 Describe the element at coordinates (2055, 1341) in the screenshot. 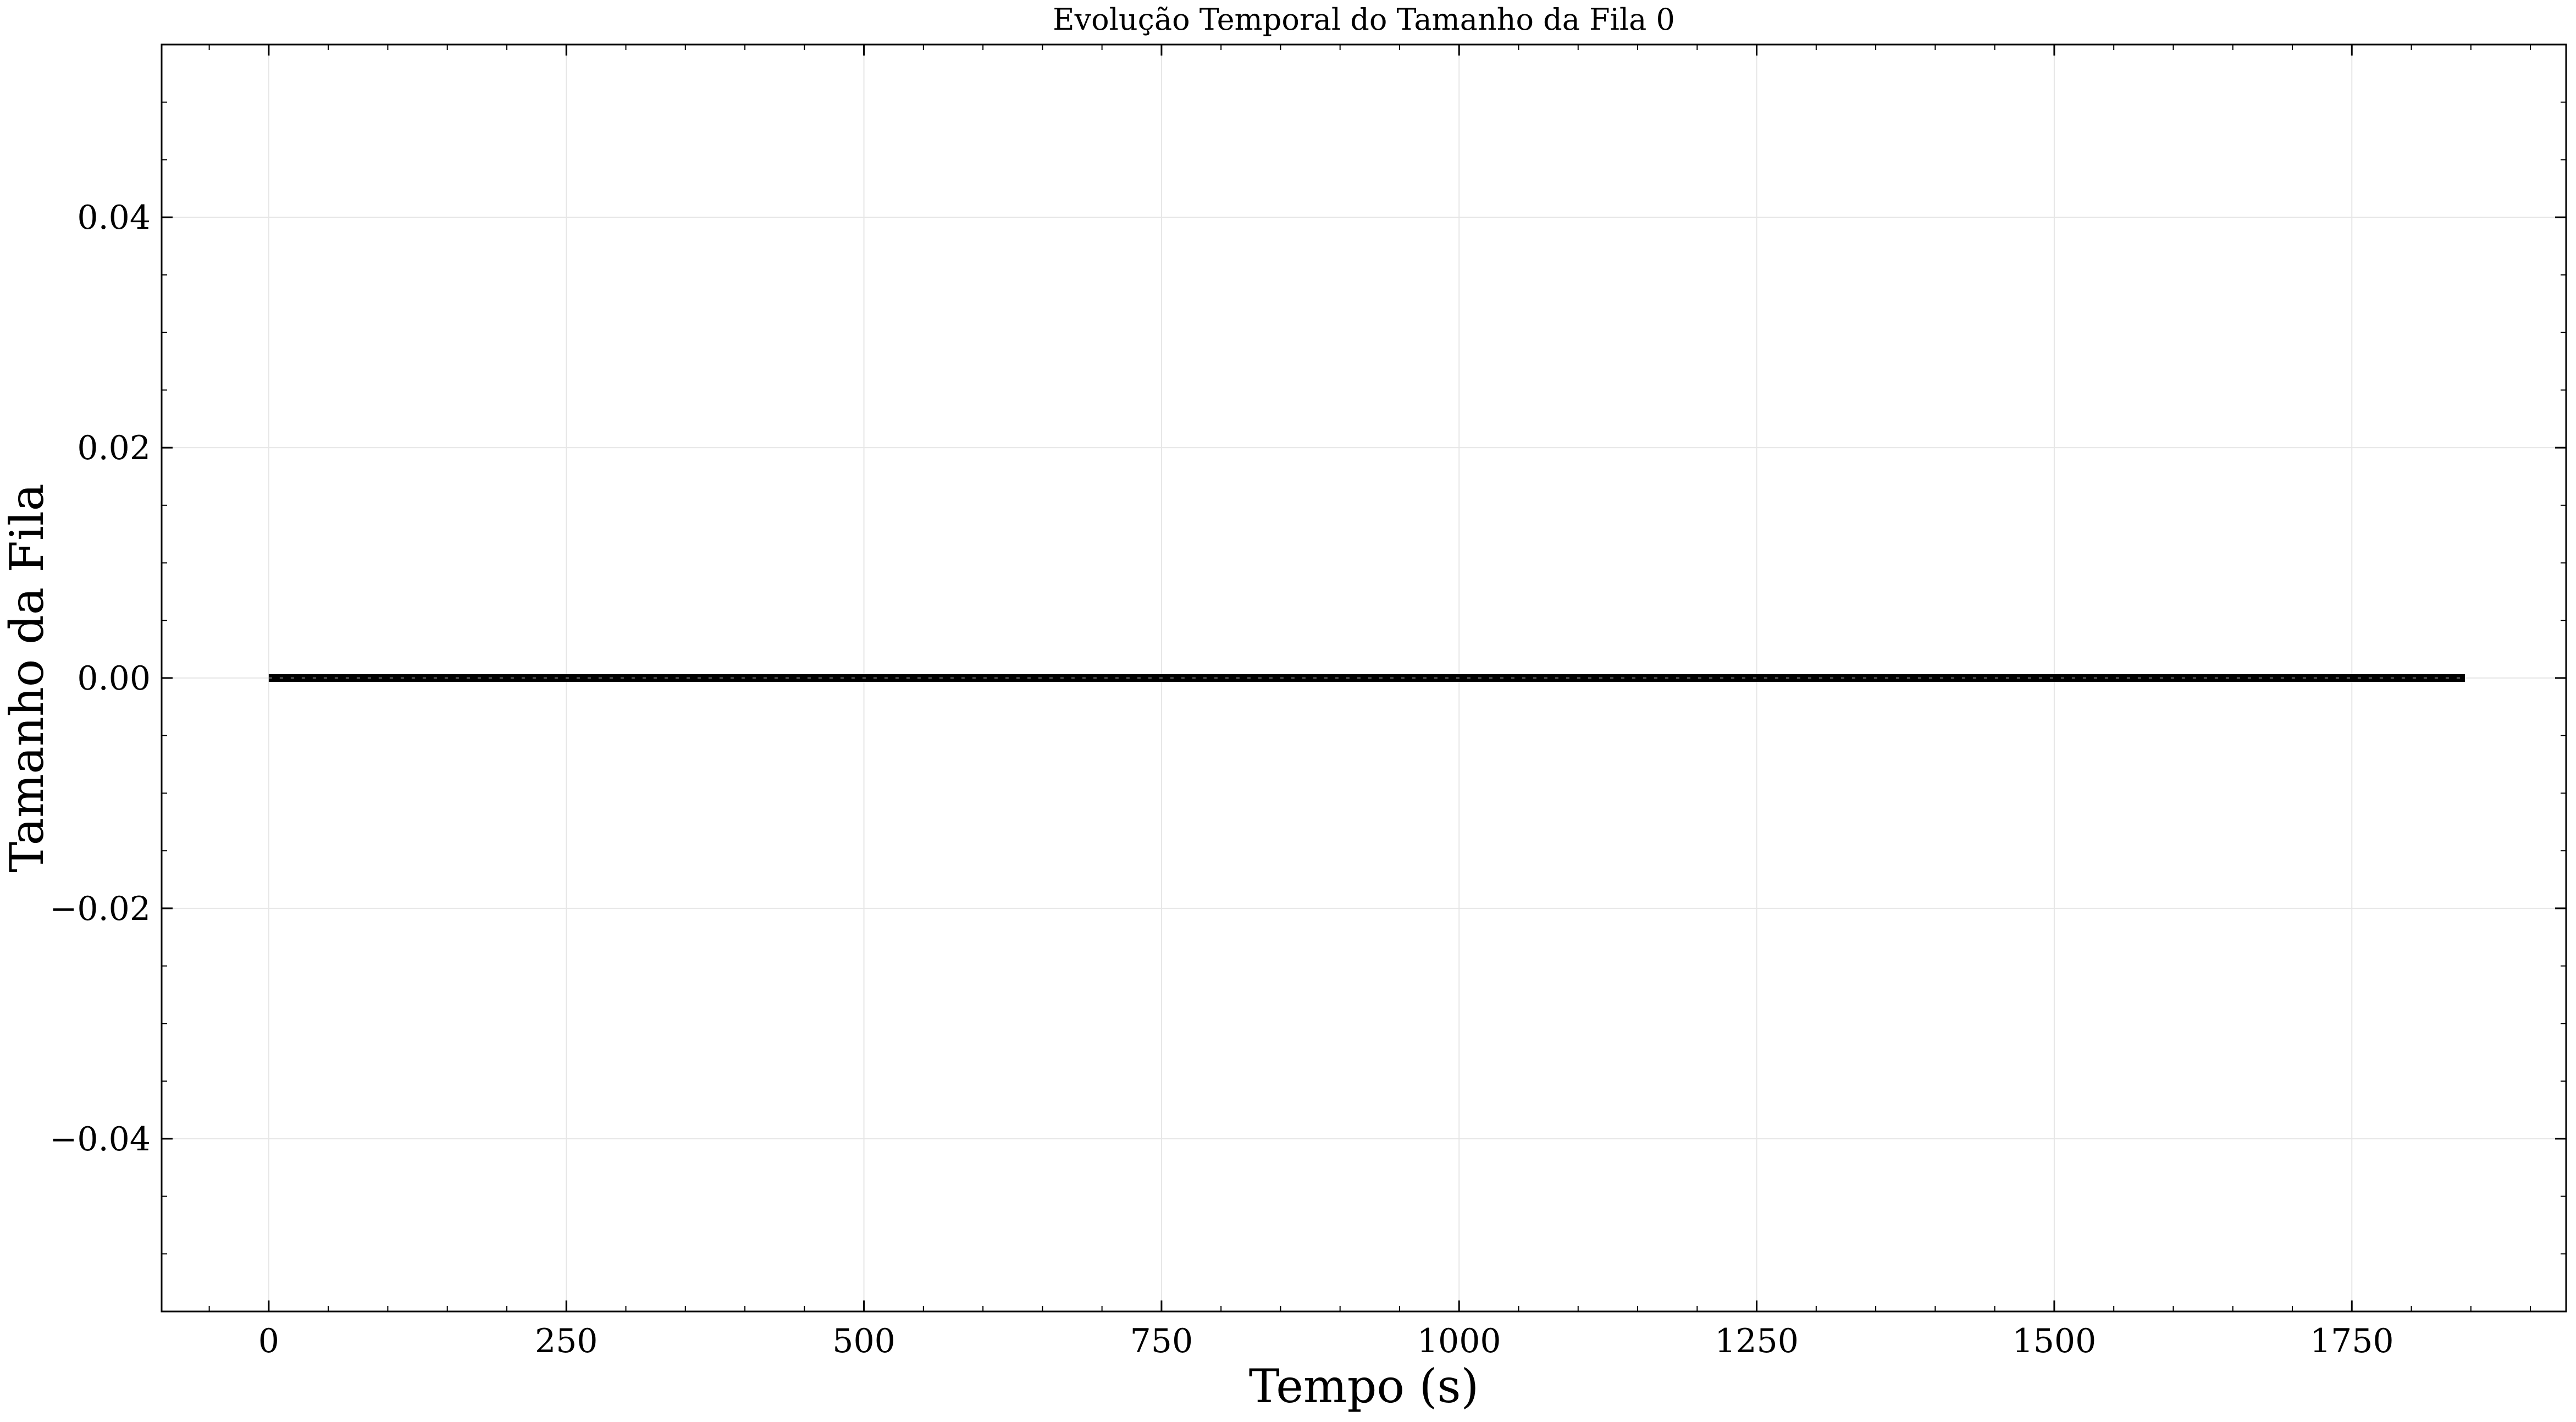

I see `x-tick-label: 1500` at that location.